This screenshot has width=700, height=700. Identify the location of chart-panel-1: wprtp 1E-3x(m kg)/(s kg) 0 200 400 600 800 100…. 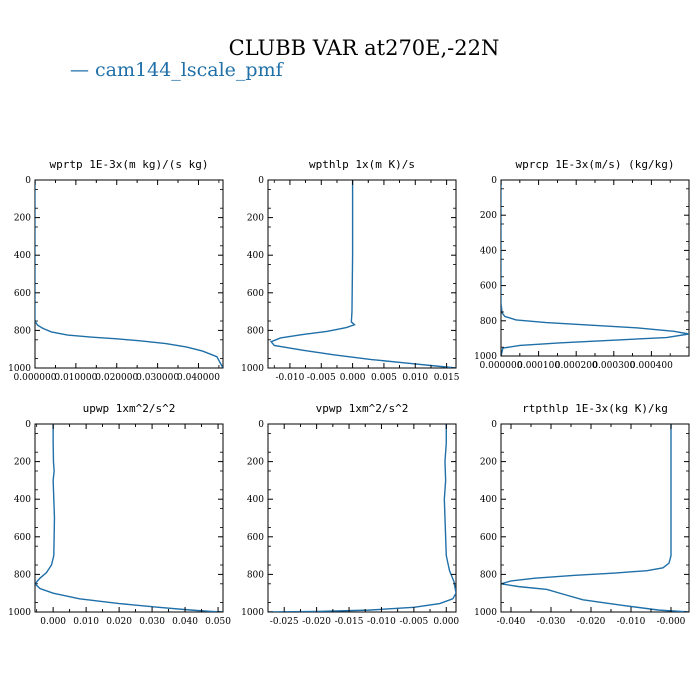
(116, 270).